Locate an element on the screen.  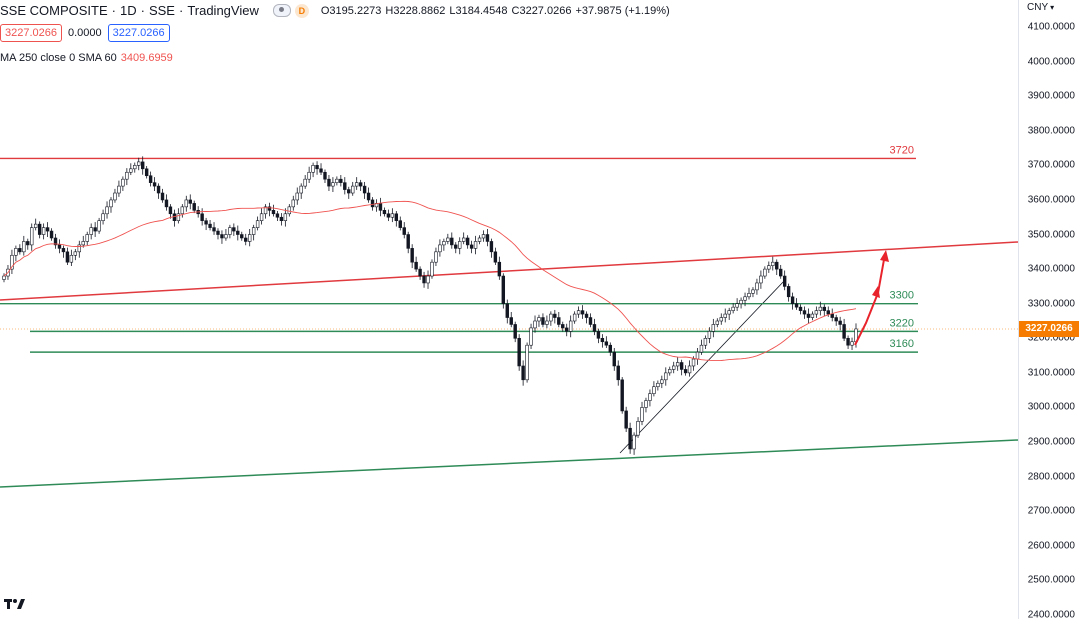
trade-row: 3227.0266 0.0000 3227.0266 is located at coordinates (85, 33).